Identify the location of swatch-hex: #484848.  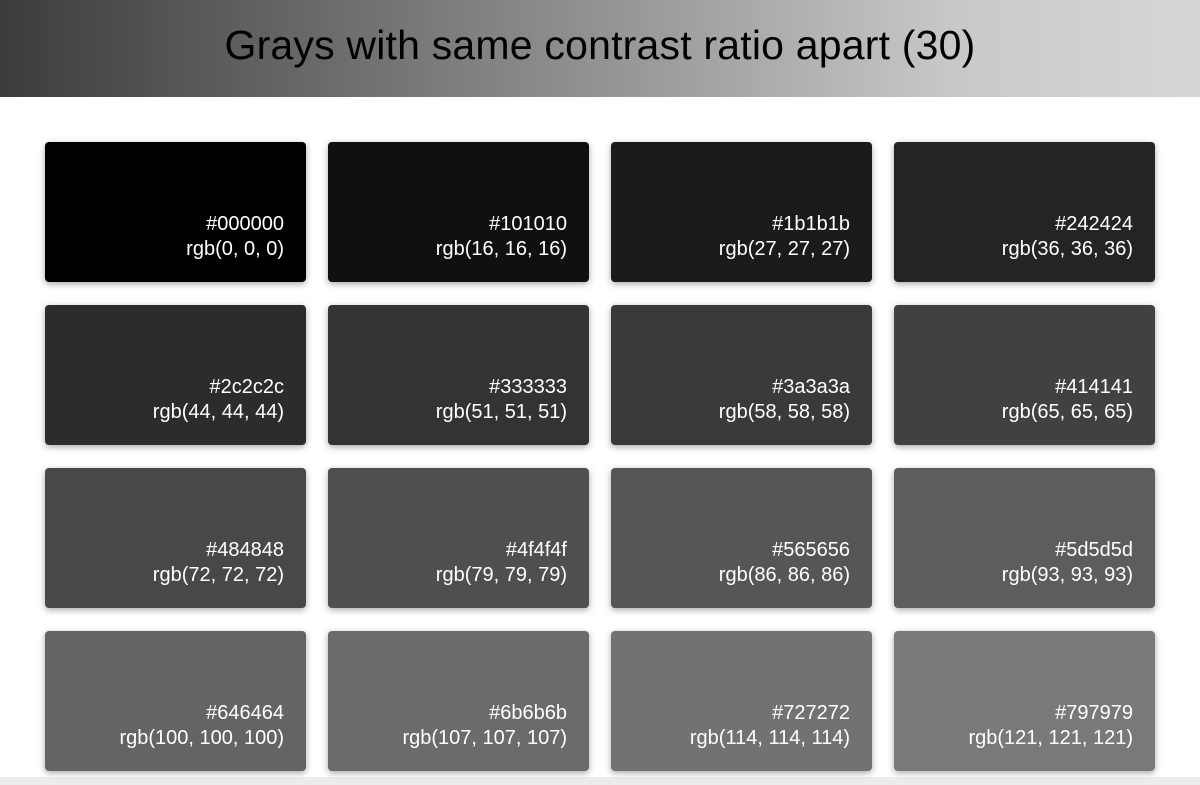
(245, 550).